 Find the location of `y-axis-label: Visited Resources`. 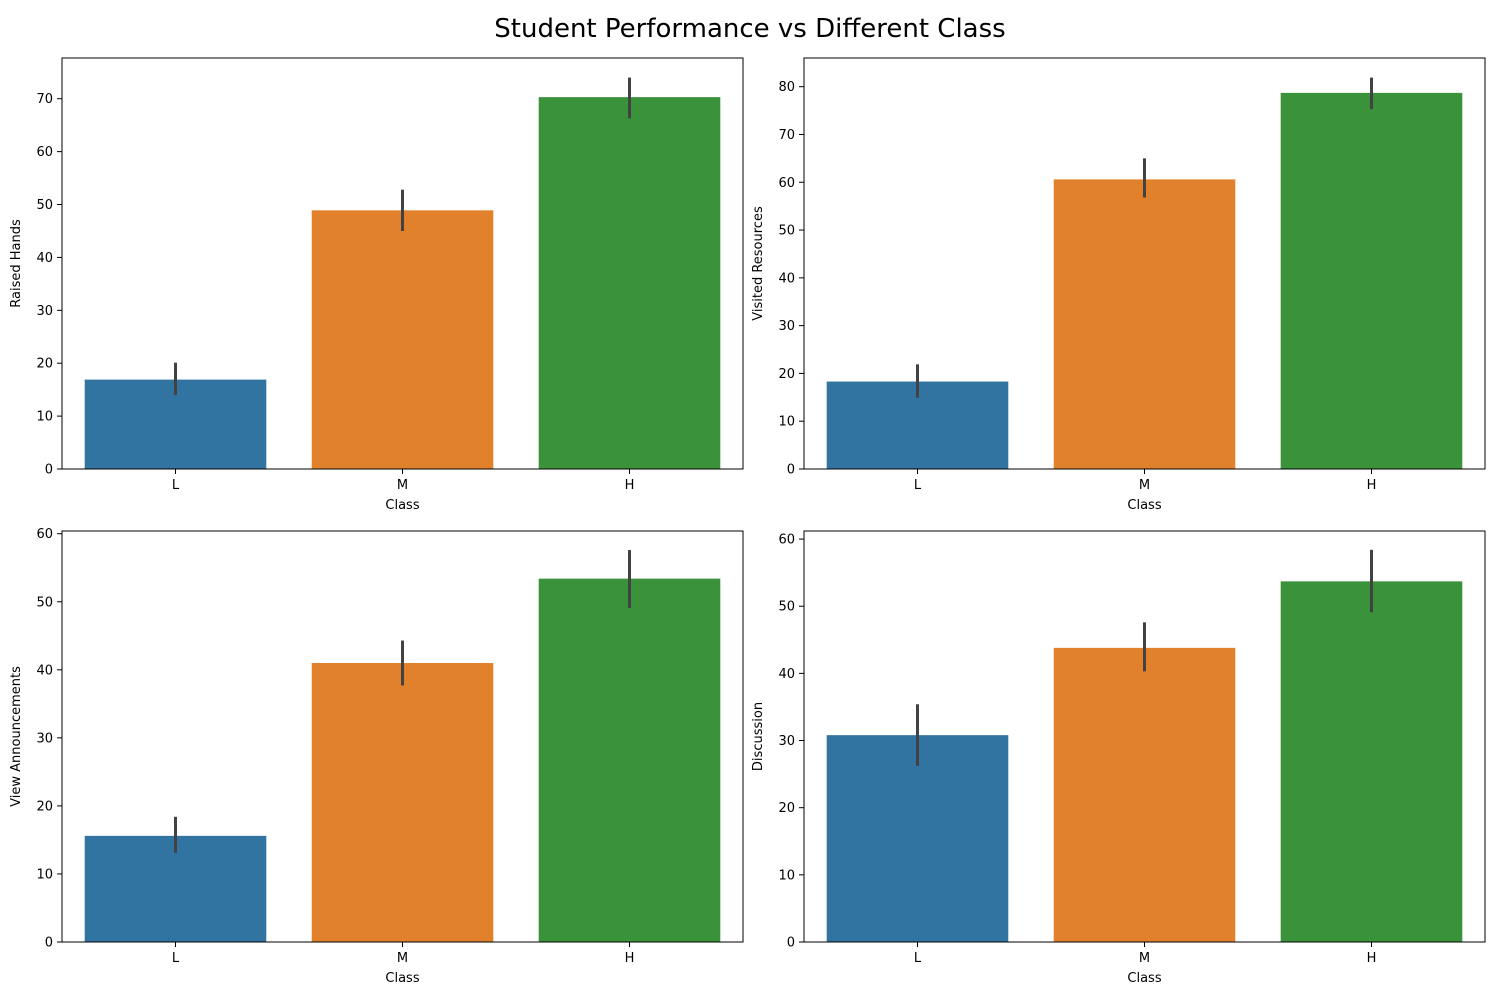

y-axis-label: Visited Resources is located at coordinates (758, 263).